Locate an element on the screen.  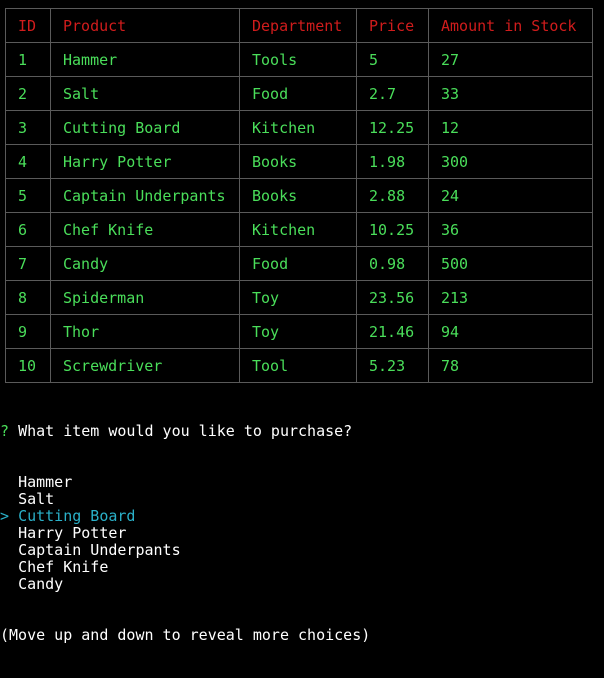
choice-label: Salt is located at coordinates (36, 499).